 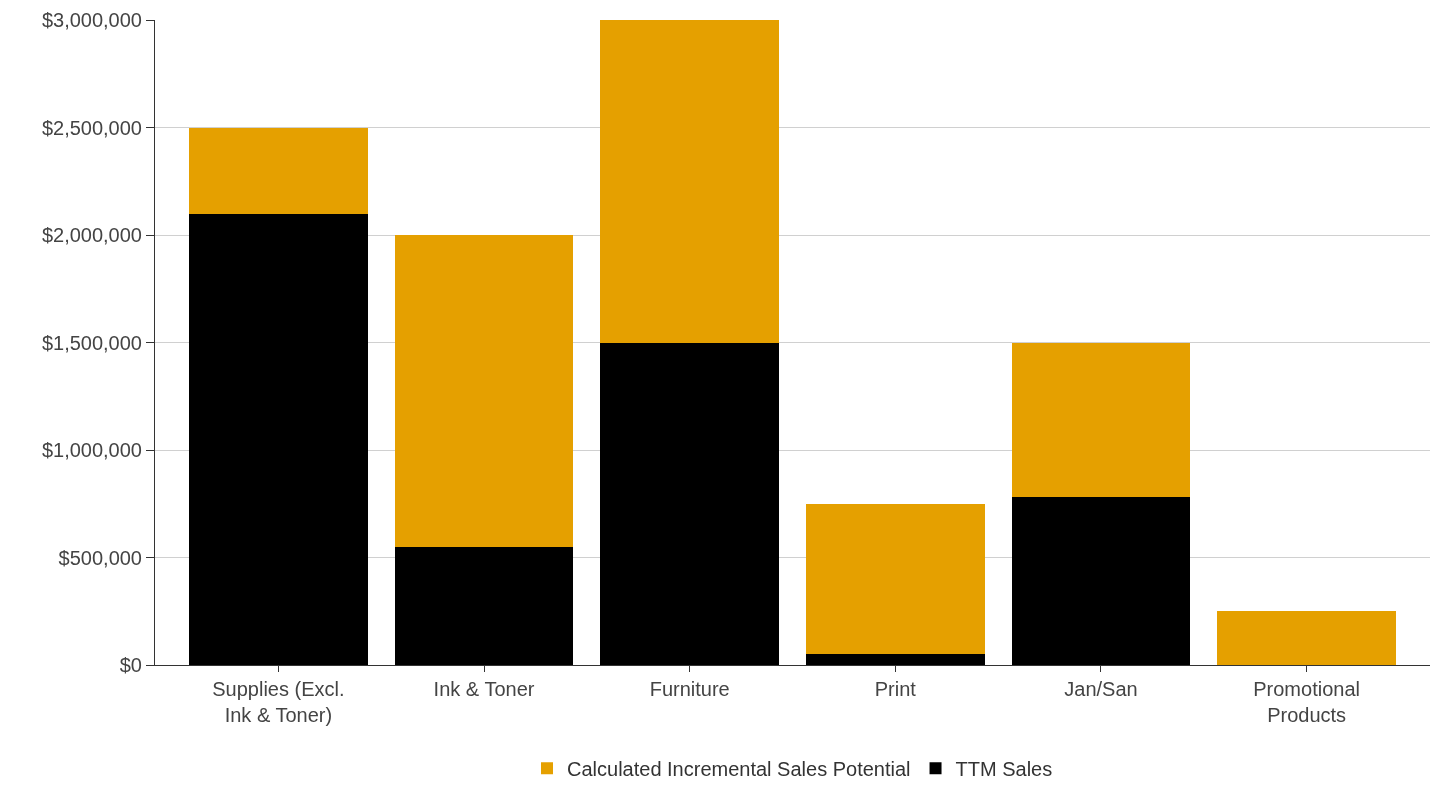 I want to click on x-tick-label: Ink & Toner, so click(x=484, y=689).